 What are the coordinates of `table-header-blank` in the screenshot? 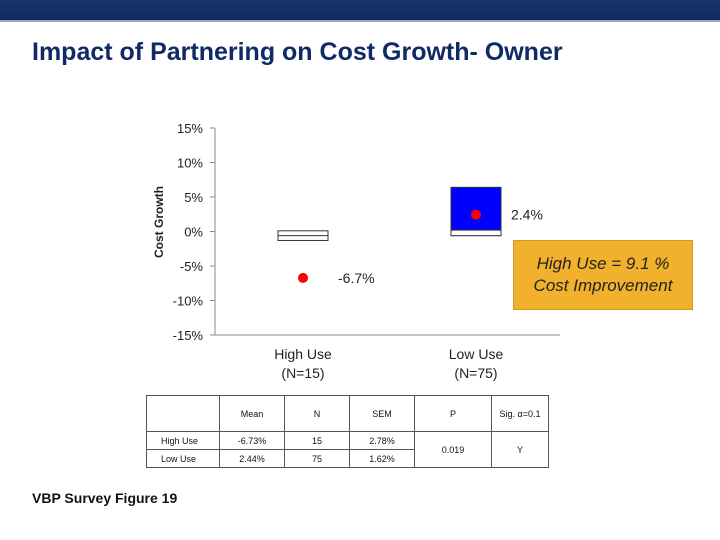 It's located at (183, 413).